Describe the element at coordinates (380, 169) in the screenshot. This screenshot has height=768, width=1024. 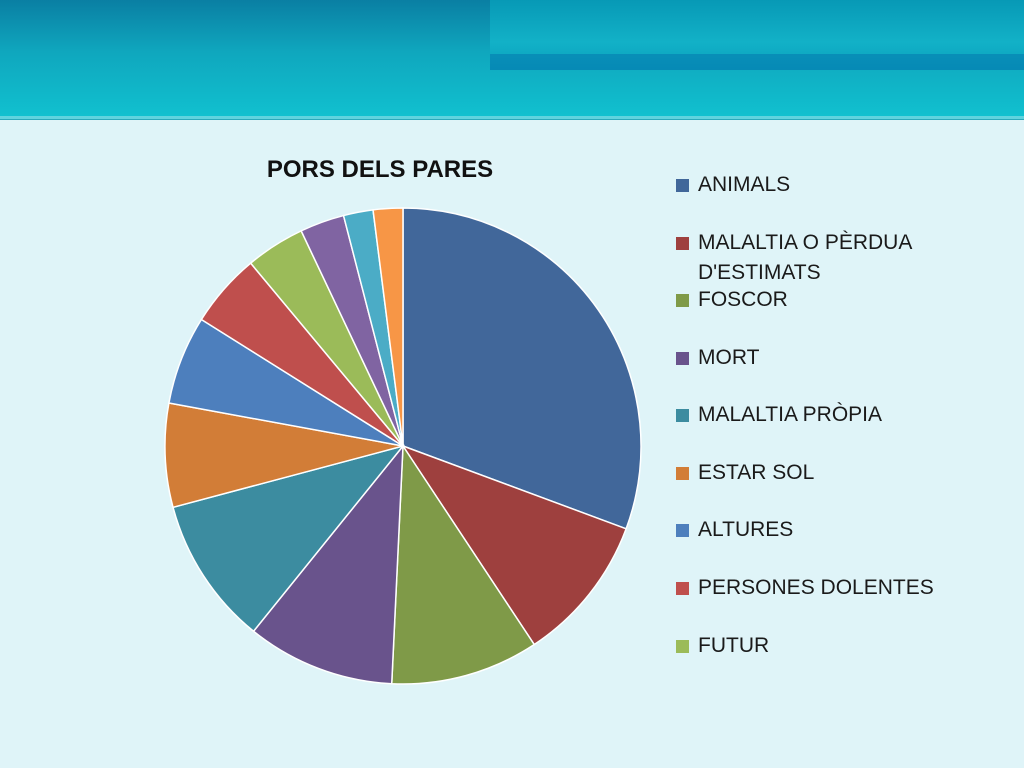
I see `chart-title: PORS DELS PARES` at that location.